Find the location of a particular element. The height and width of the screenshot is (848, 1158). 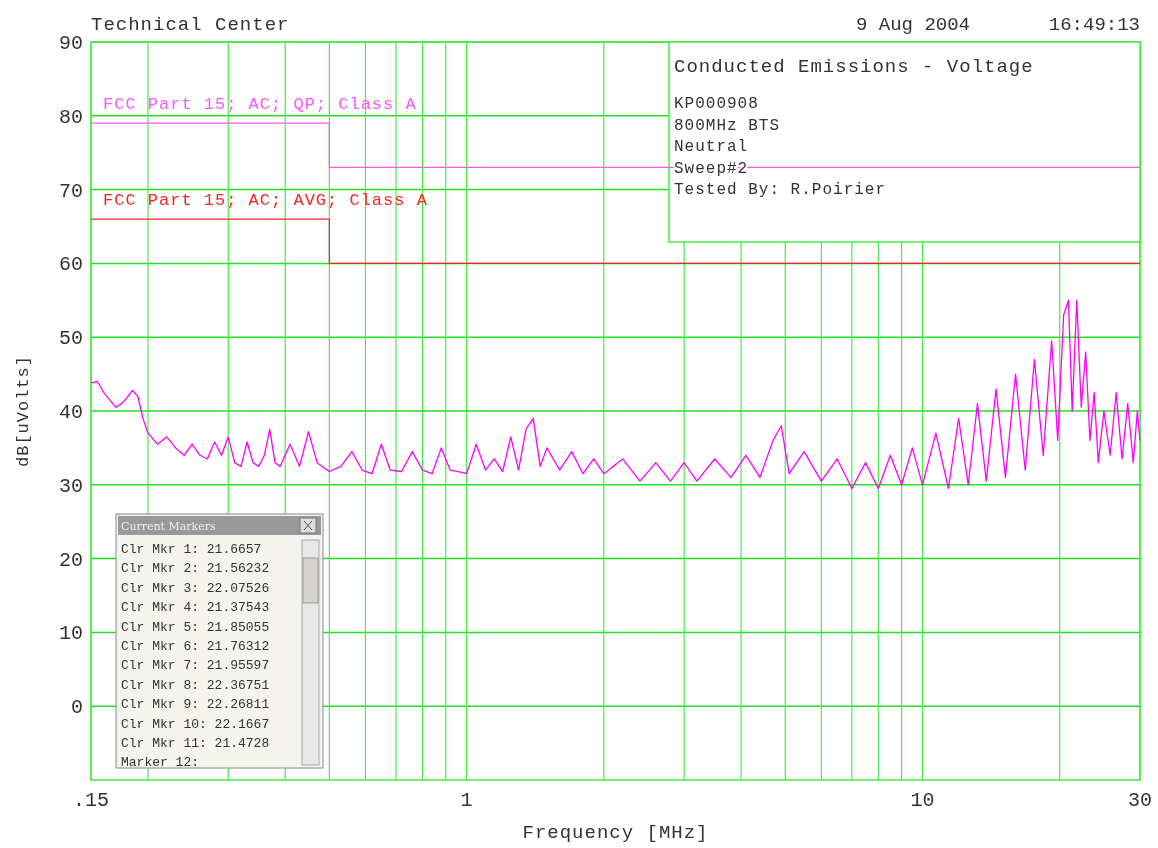

y-tick-label: 10 is located at coordinates (70, 634).